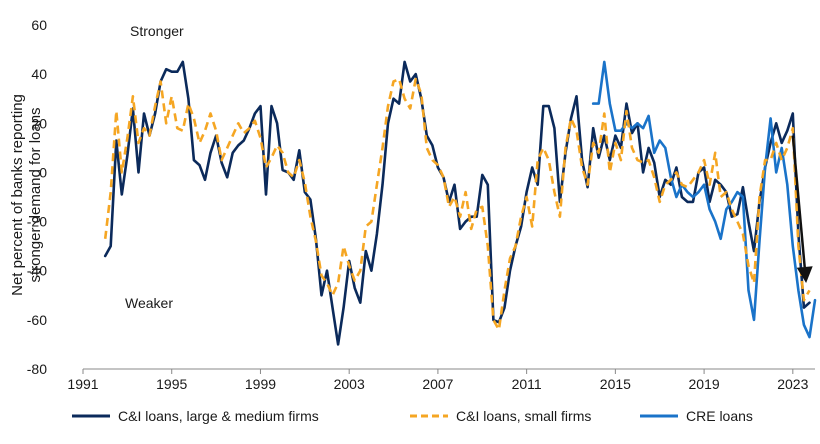 The image size is (820, 444). I want to click on x-tick-label: 2007, so click(437, 384).